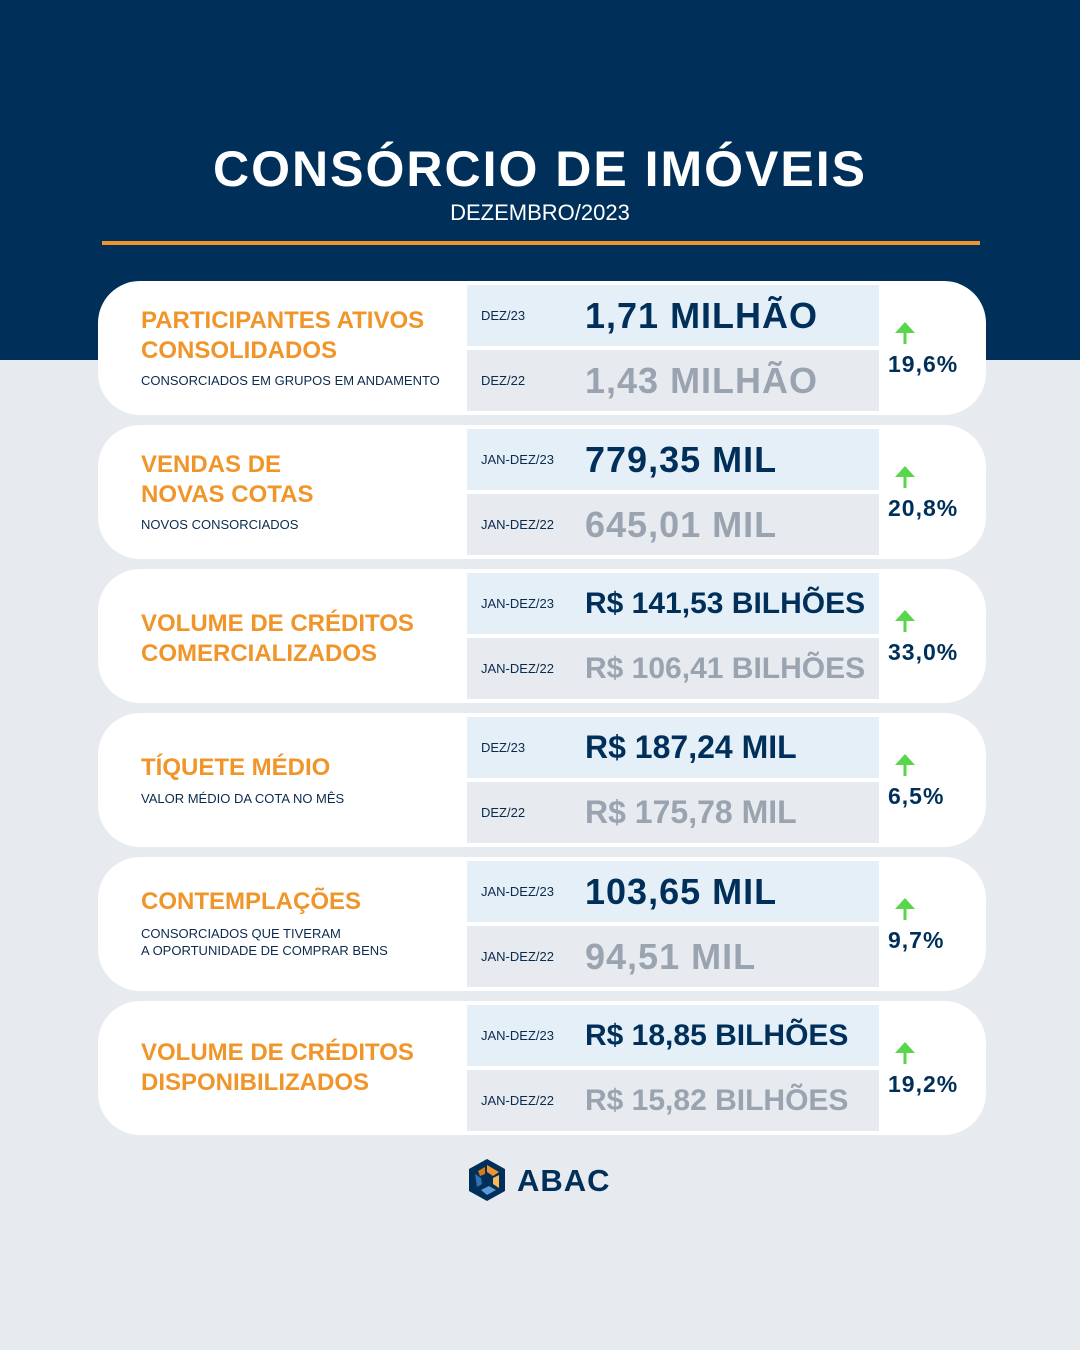 Image resolution: width=1080 pixels, height=1350 pixels. I want to click on card-description: NOVOS CONSORCIADOS, so click(220, 524).